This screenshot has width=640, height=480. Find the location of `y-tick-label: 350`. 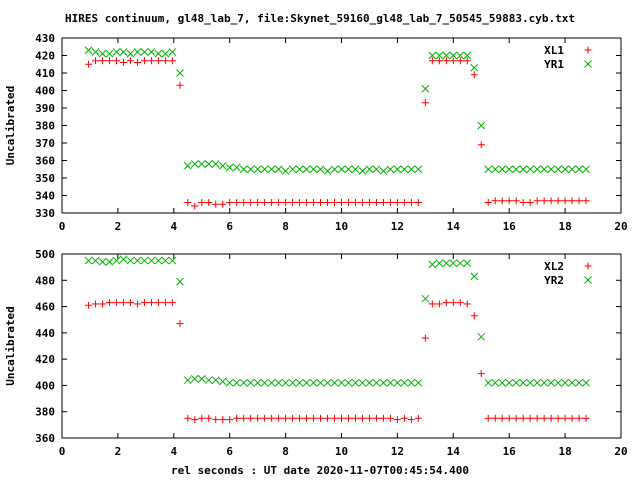

y-tick-label: 350 is located at coordinates (45, 178).